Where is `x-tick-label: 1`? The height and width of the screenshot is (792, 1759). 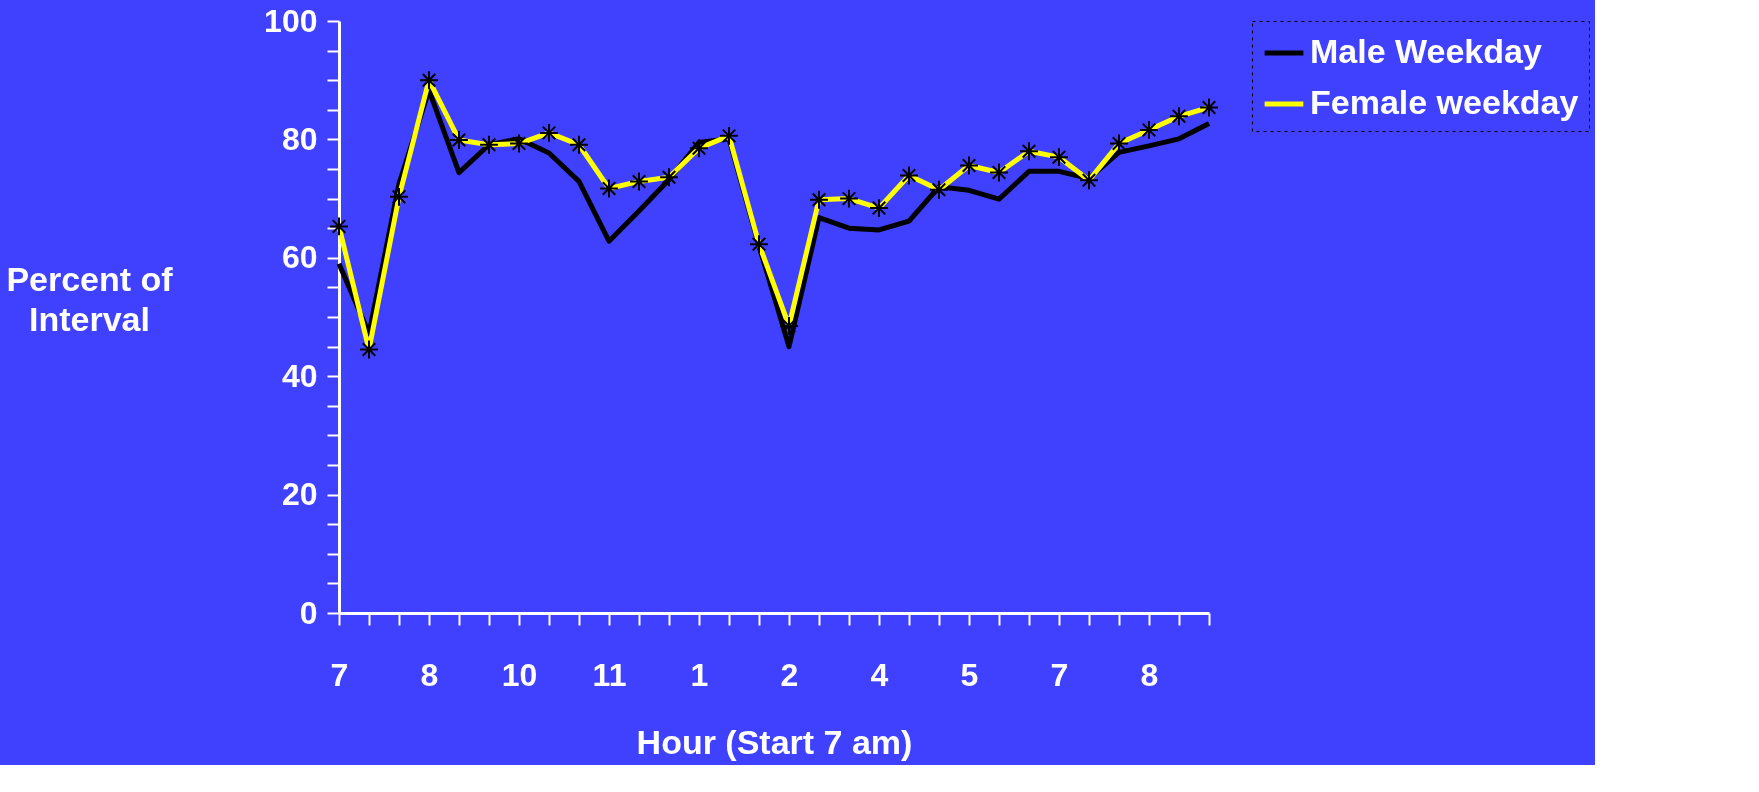
x-tick-label: 1 is located at coordinates (699, 674).